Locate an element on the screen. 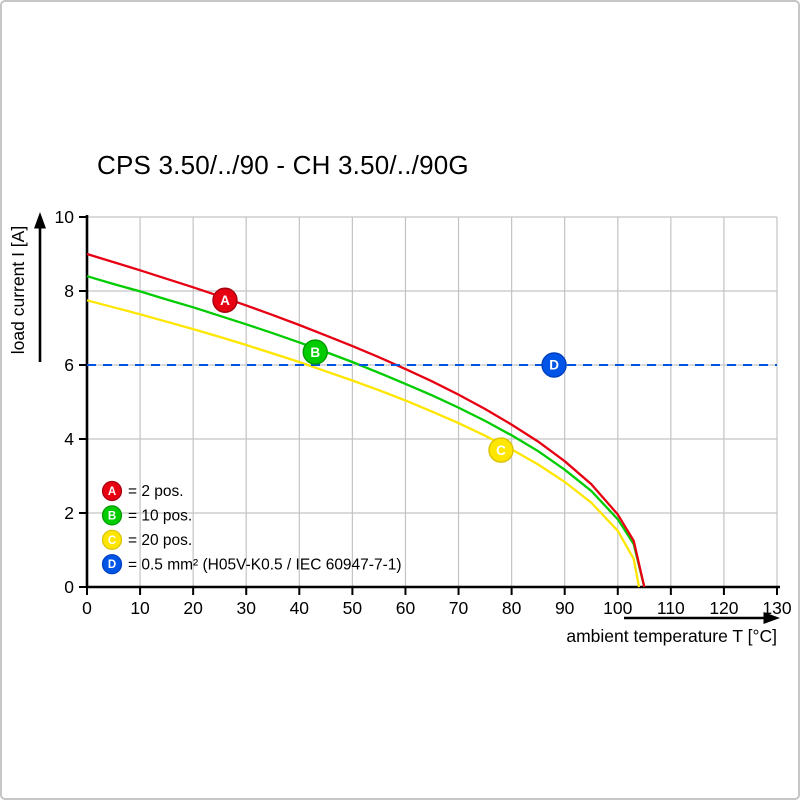  y-tick-label: 2 is located at coordinates (69, 513).